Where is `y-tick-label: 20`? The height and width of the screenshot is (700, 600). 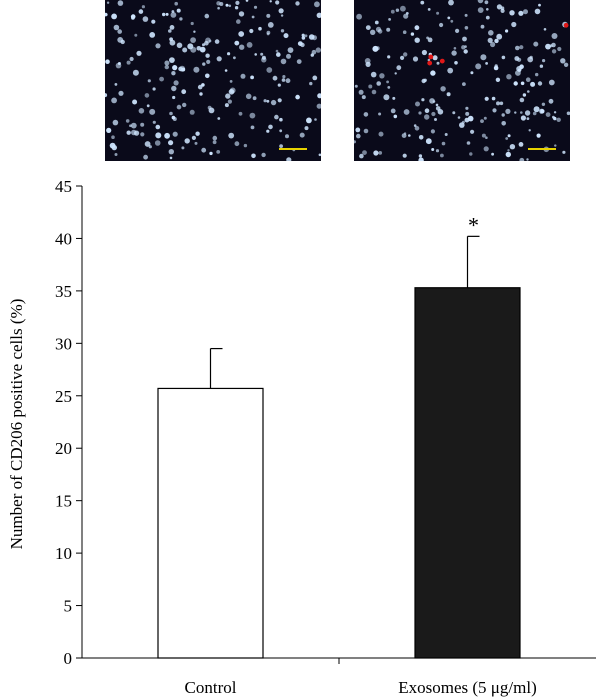
y-tick-label: 20 is located at coordinates (63, 448).